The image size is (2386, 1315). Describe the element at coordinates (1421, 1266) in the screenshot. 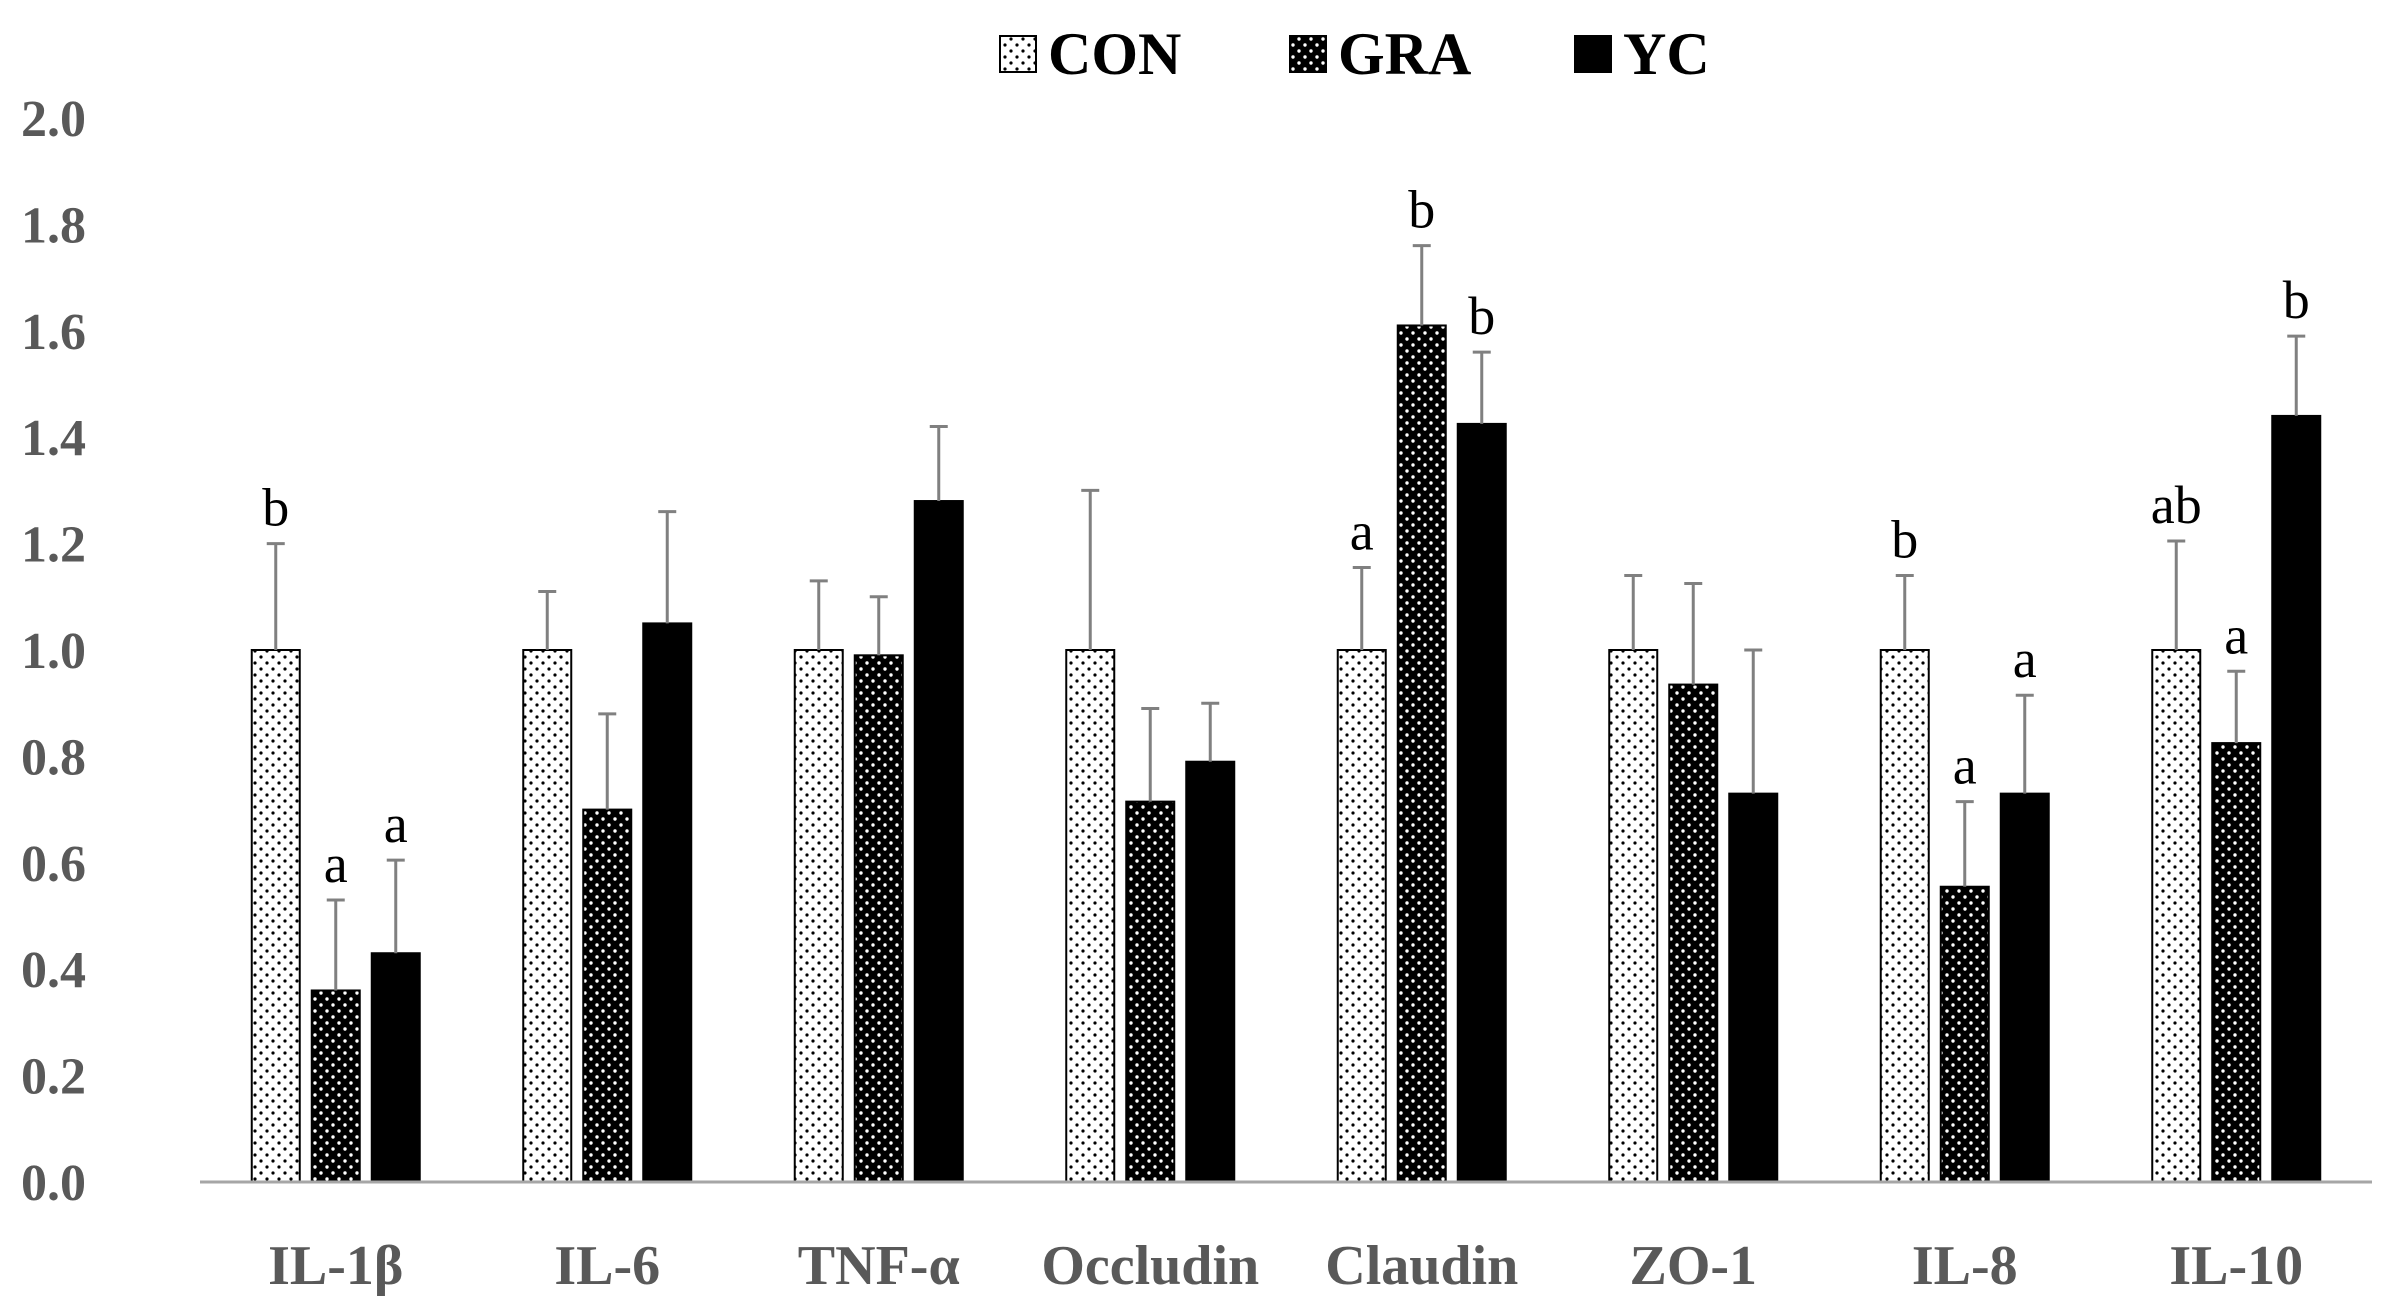

I see `category-label: Claudin` at that location.